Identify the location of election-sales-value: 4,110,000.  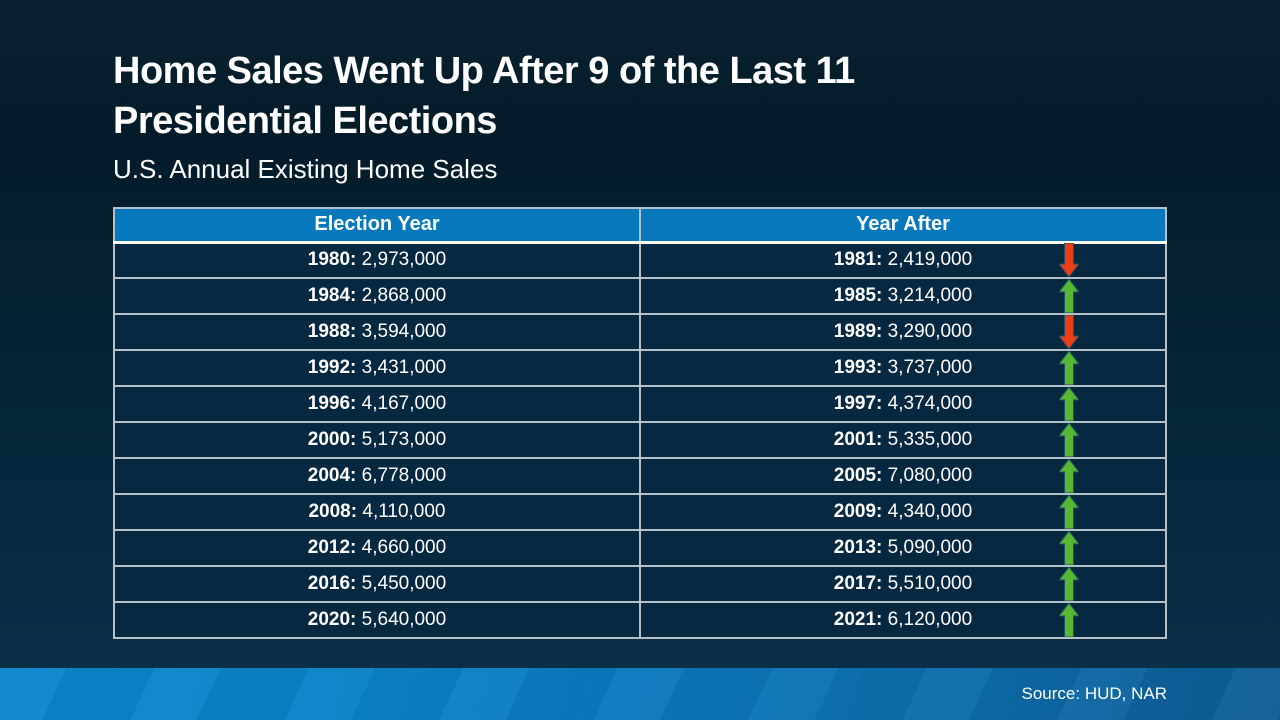
(401, 511).